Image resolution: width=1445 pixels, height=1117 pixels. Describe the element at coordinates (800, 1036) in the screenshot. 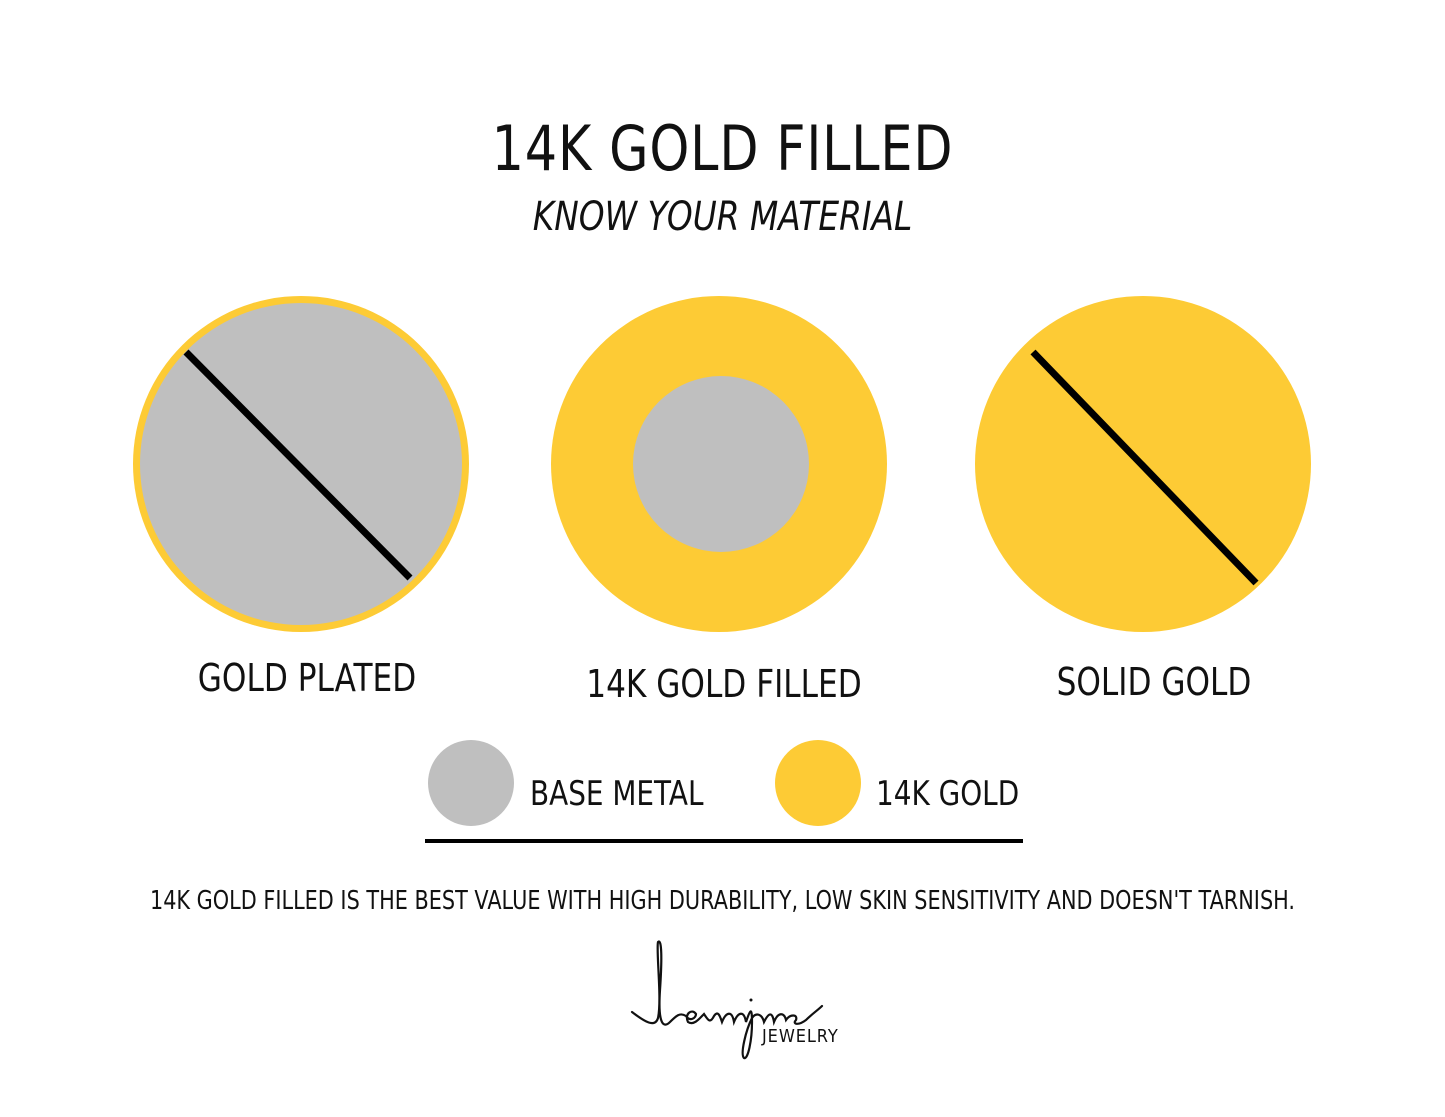

I see `brand-subtitle: JEWELRY` at that location.